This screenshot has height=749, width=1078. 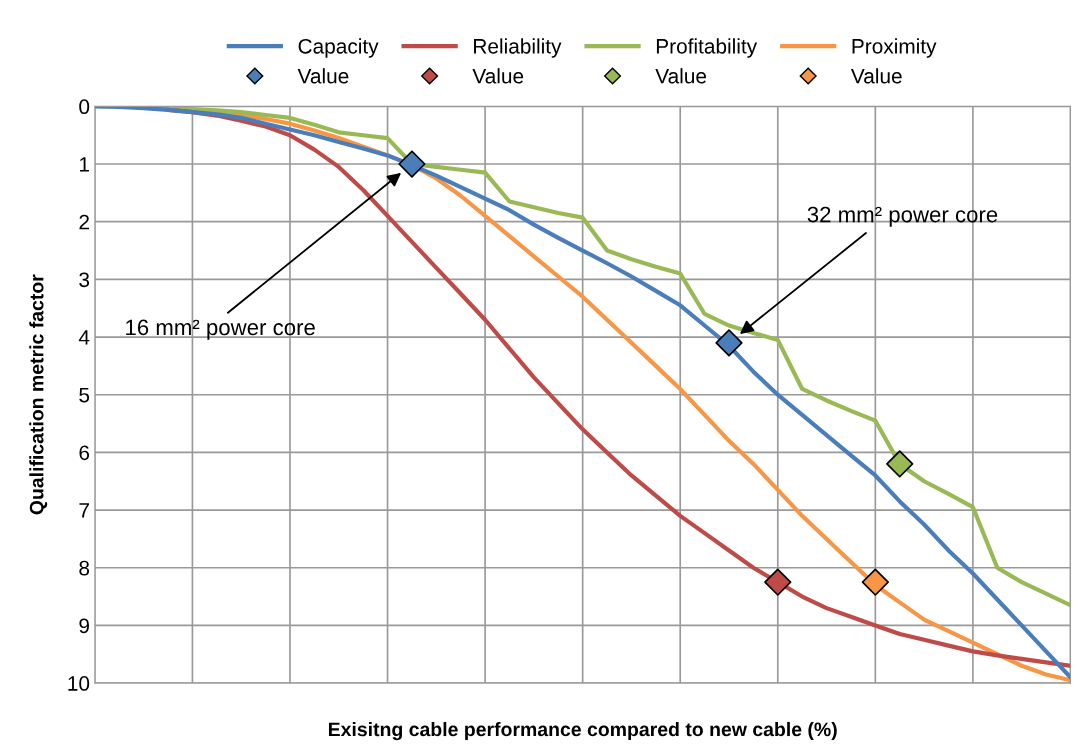 I want to click on annotation: 16 mm² power core, so click(x=220, y=329).